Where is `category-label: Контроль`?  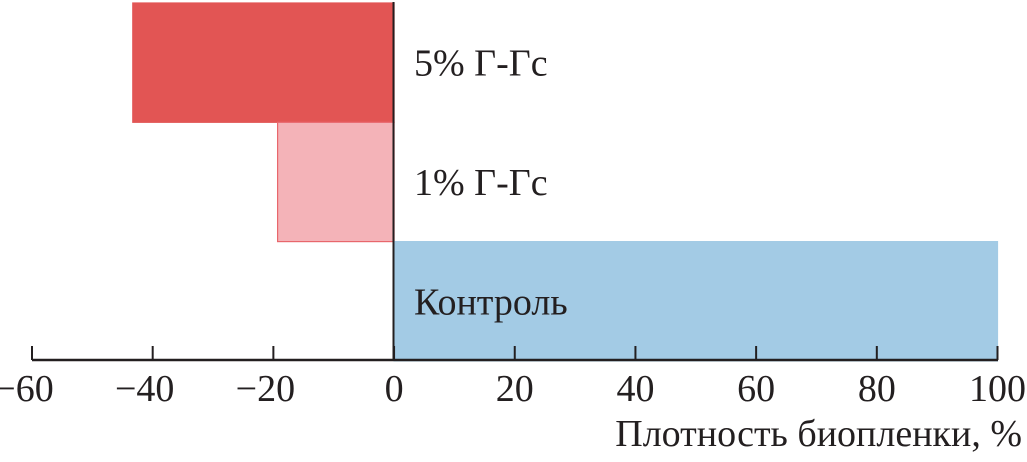
category-label: Контроль is located at coordinates (491, 302).